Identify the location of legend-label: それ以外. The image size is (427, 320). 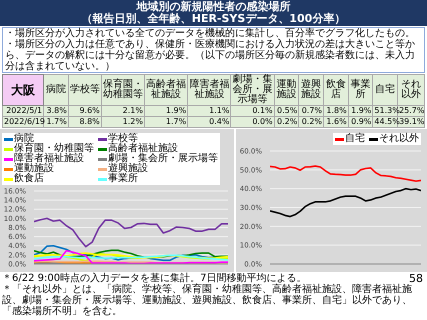
(399, 138).